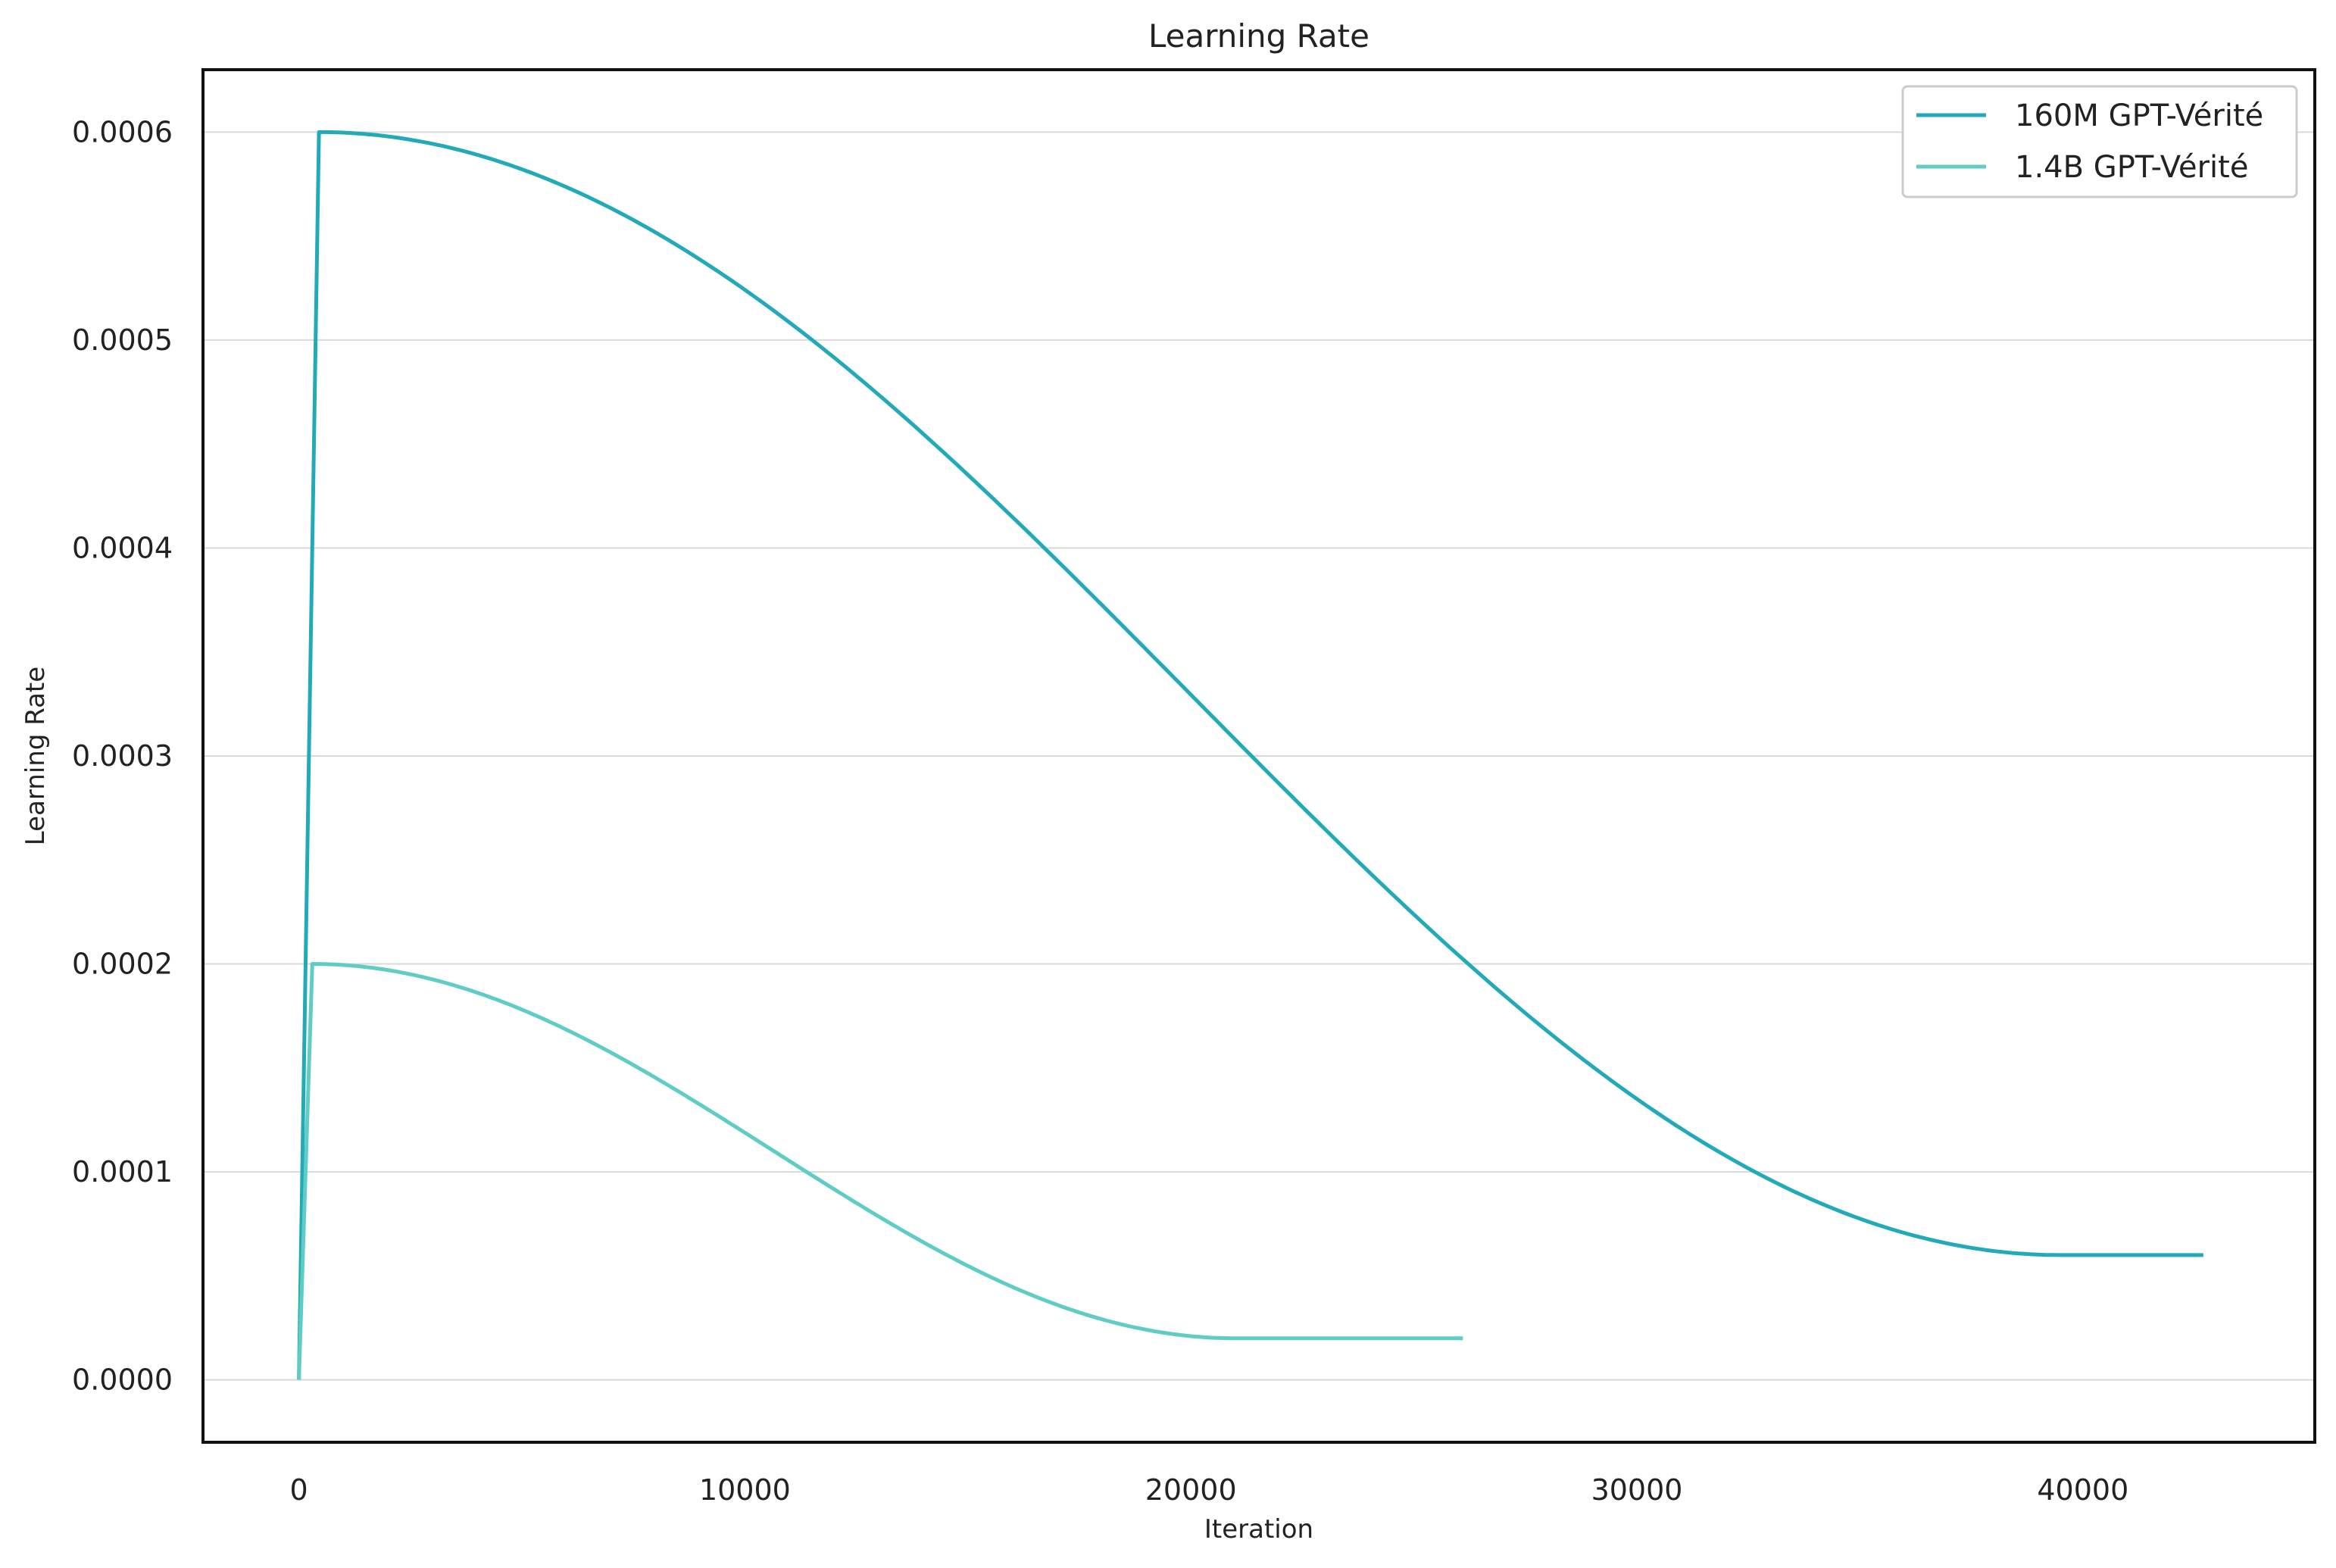 This screenshot has height=1568, width=2336. What do you see at coordinates (122, 132) in the screenshot?
I see `y-tick-label: 0.0006` at bounding box center [122, 132].